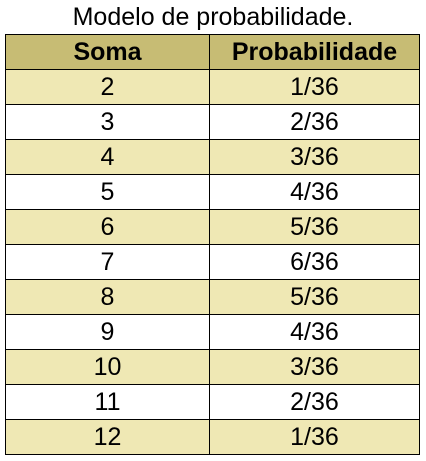 The width and height of the screenshot is (426, 461). What do you see at coordinates (107, 262) in the screenshot?
I see `cell-soma: 7` at bounding box center [107, 262].